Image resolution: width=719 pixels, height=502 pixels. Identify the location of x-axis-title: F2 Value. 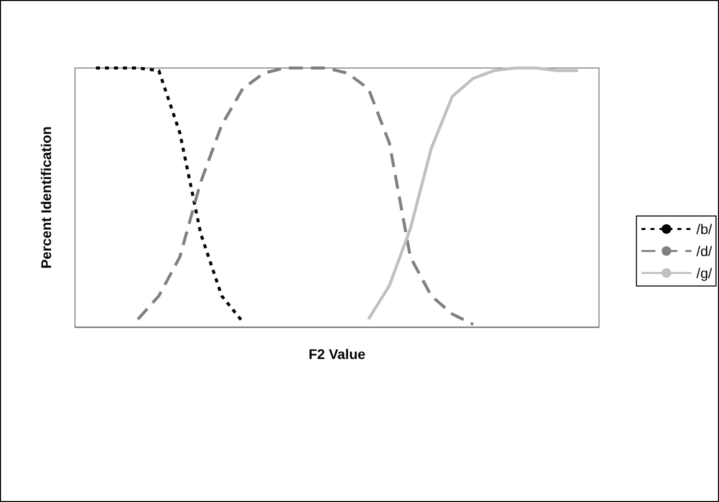
(337, 354).